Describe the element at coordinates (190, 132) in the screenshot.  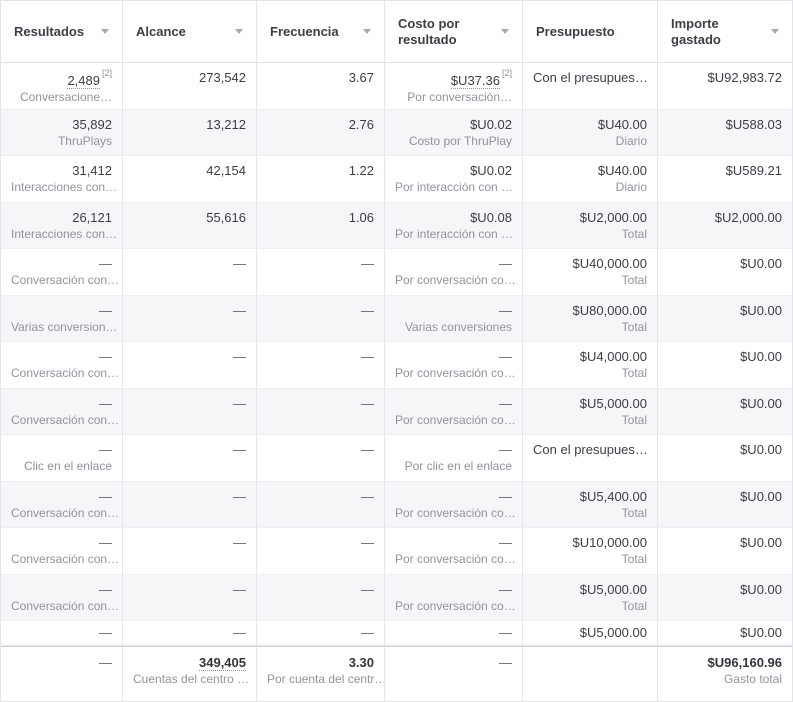
I see `table-cell: 13,212` at that location.